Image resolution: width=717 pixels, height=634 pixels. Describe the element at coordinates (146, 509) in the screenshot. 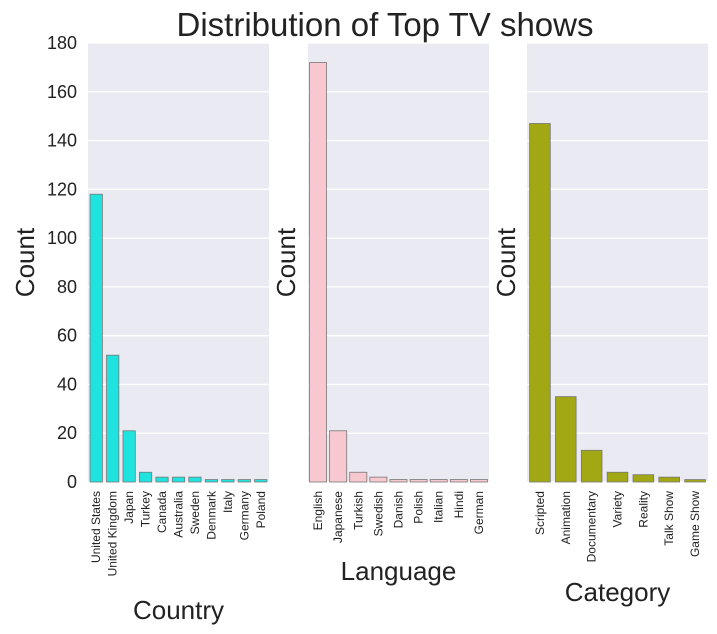

I see `xtick-label: Turkey` at that location.